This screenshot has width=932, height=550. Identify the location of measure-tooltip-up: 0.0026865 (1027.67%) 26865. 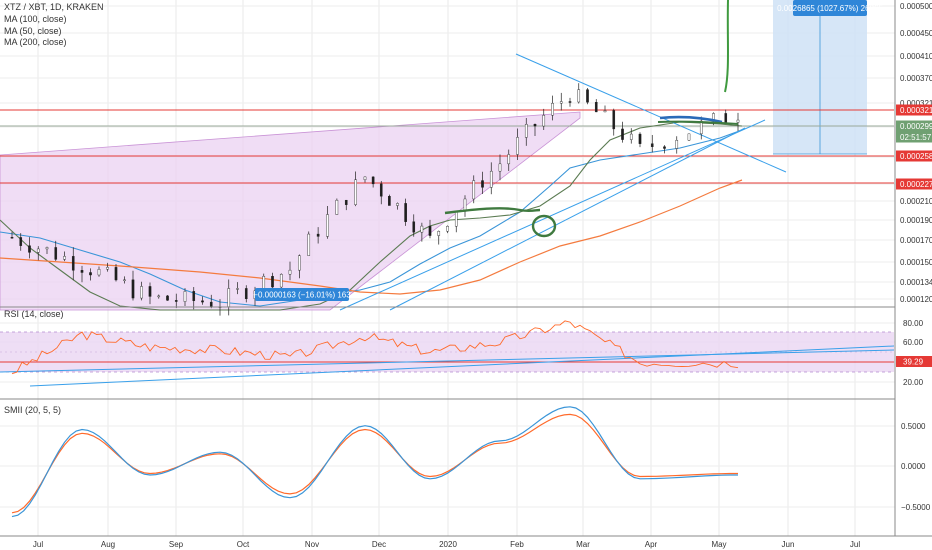
(830, 8).